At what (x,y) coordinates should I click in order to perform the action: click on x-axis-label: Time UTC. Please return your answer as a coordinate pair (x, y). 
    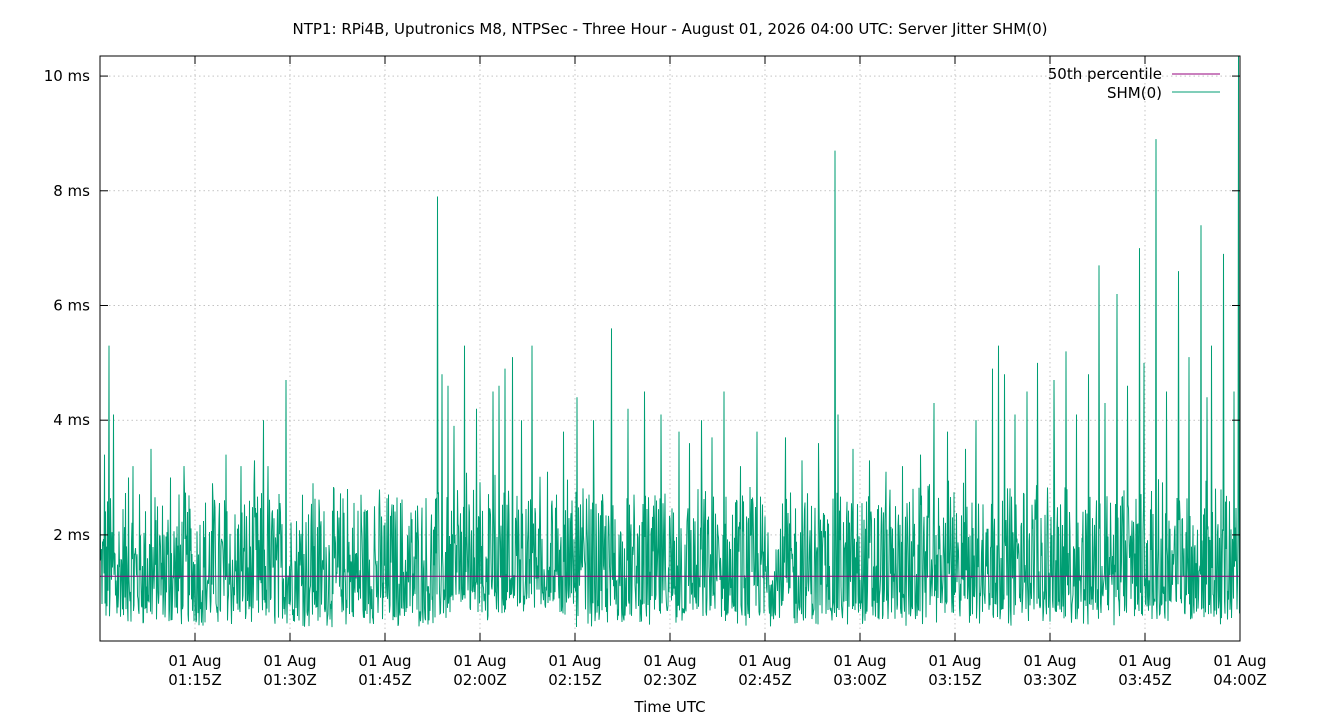
    Looking at the image, I should click on (669, 707).